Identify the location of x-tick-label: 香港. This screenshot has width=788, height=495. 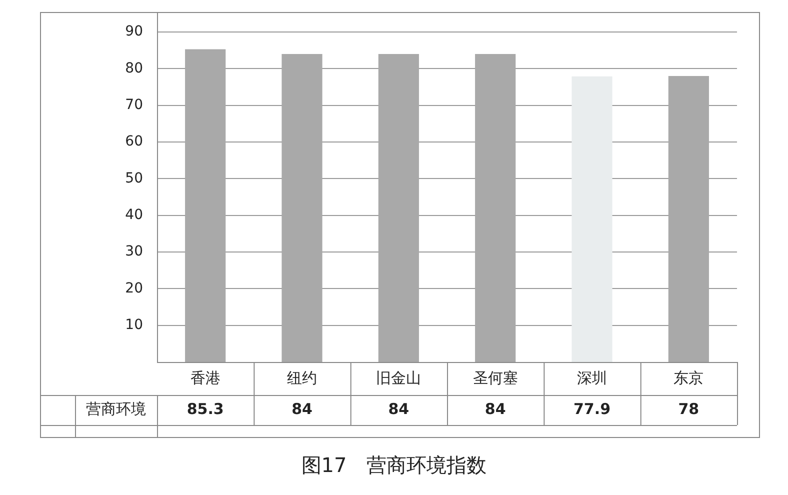
(205, 377).